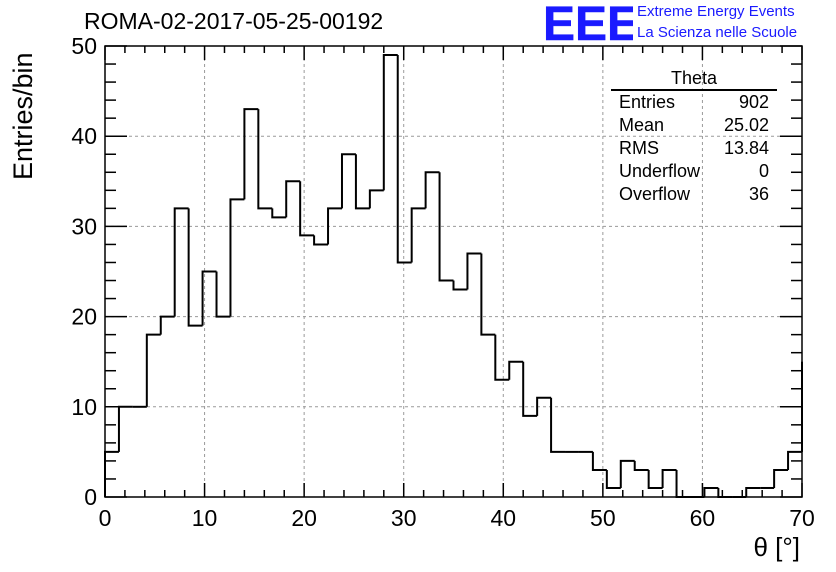 The width and height of the screenshot is (836, 572). Describe the element at coordinates (694, 125) in the screenshot. I see `stat-row-mean: Mean 25.02` at that location.